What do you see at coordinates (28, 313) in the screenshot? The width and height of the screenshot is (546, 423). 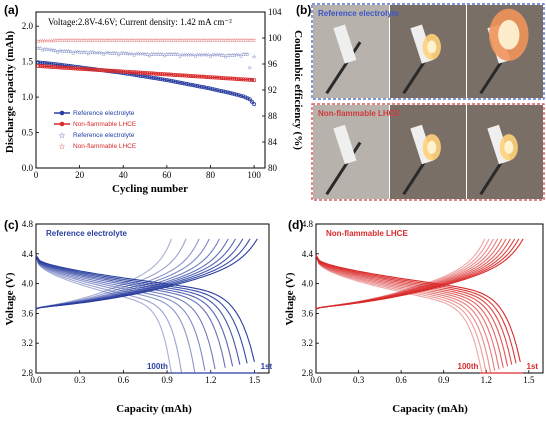 I see `chart-c-ytick-label: 3.6` at bounding box center [28, 313].